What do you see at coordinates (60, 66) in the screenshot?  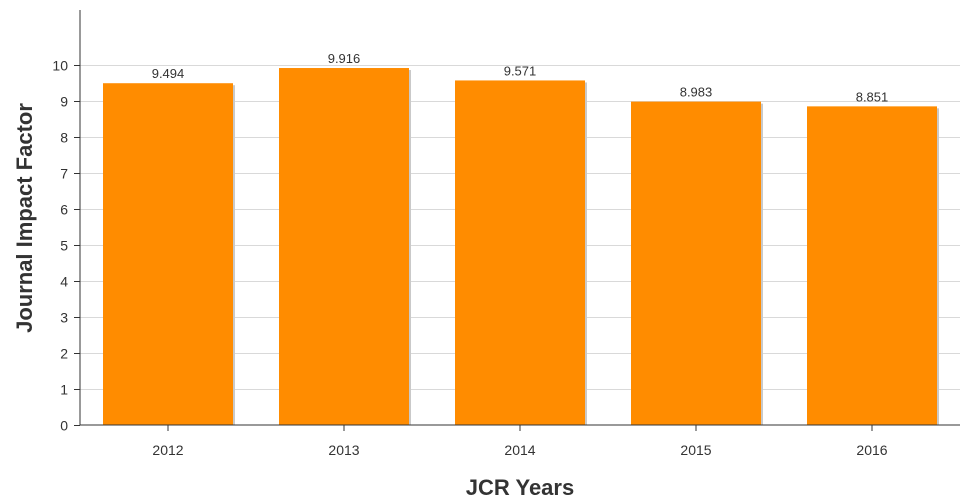 I see `y-tick-label: 10` at bounding box center [60, 66].